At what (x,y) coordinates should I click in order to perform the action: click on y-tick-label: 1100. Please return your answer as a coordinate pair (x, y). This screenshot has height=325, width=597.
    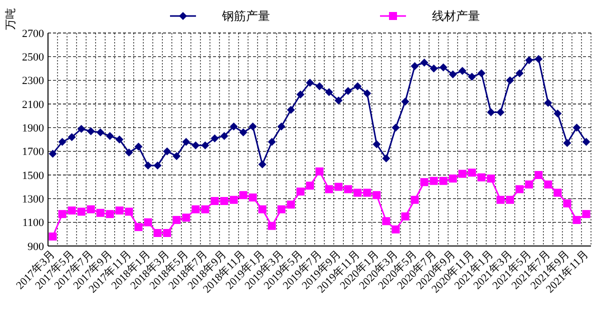
    Looking at the image, I should click on (33, 223).